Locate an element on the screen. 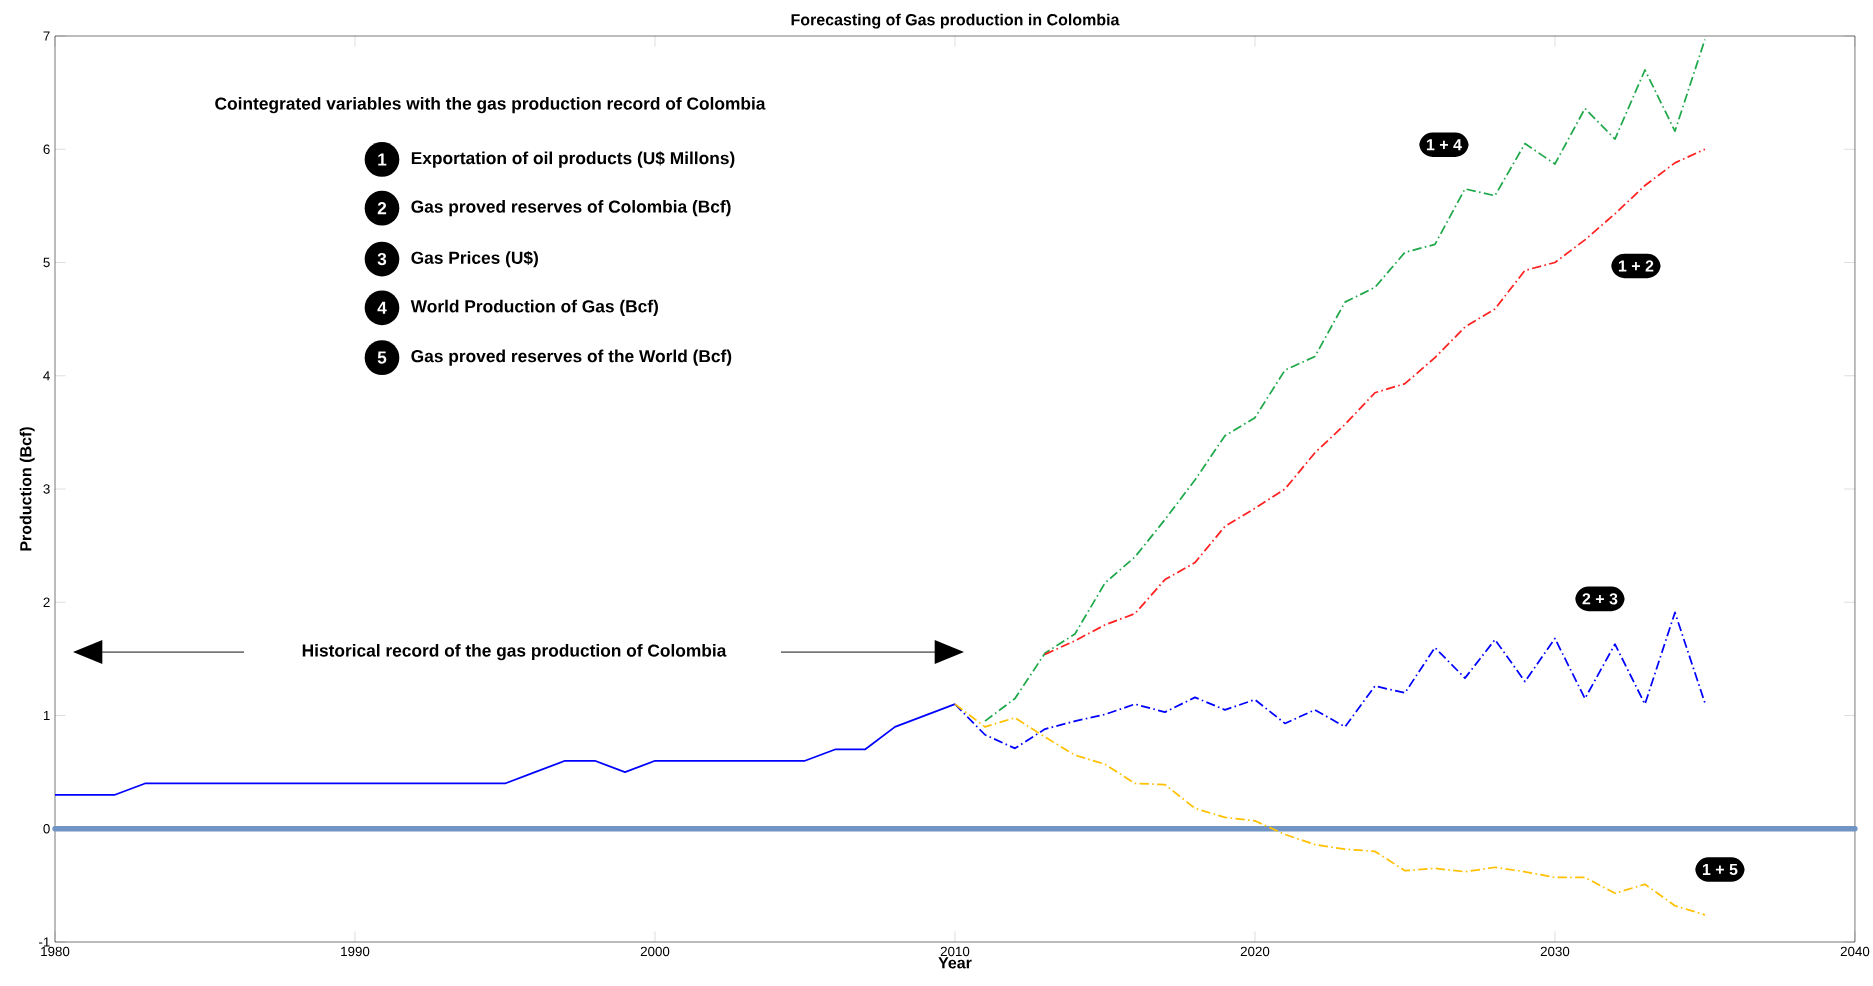  x-tick-label: 2040 is located at coordinates (1855, 951).